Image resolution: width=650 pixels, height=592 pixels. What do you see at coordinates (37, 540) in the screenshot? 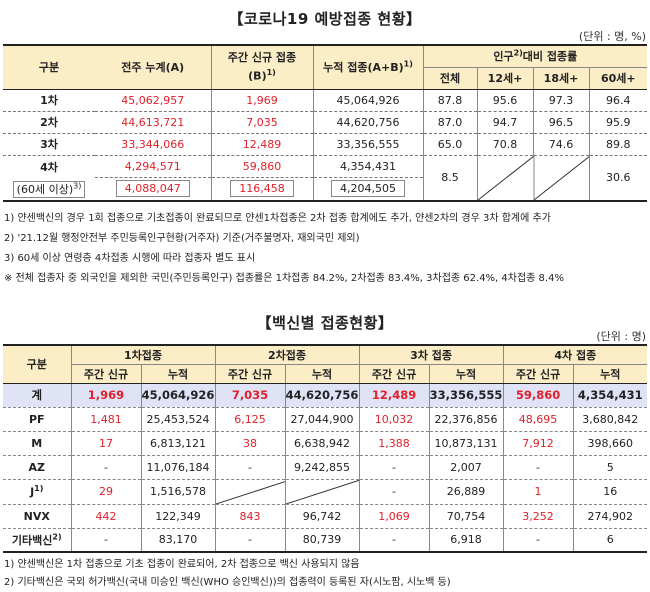
I see `row-label: 기타백신2)` at bounding box center [37, 540].